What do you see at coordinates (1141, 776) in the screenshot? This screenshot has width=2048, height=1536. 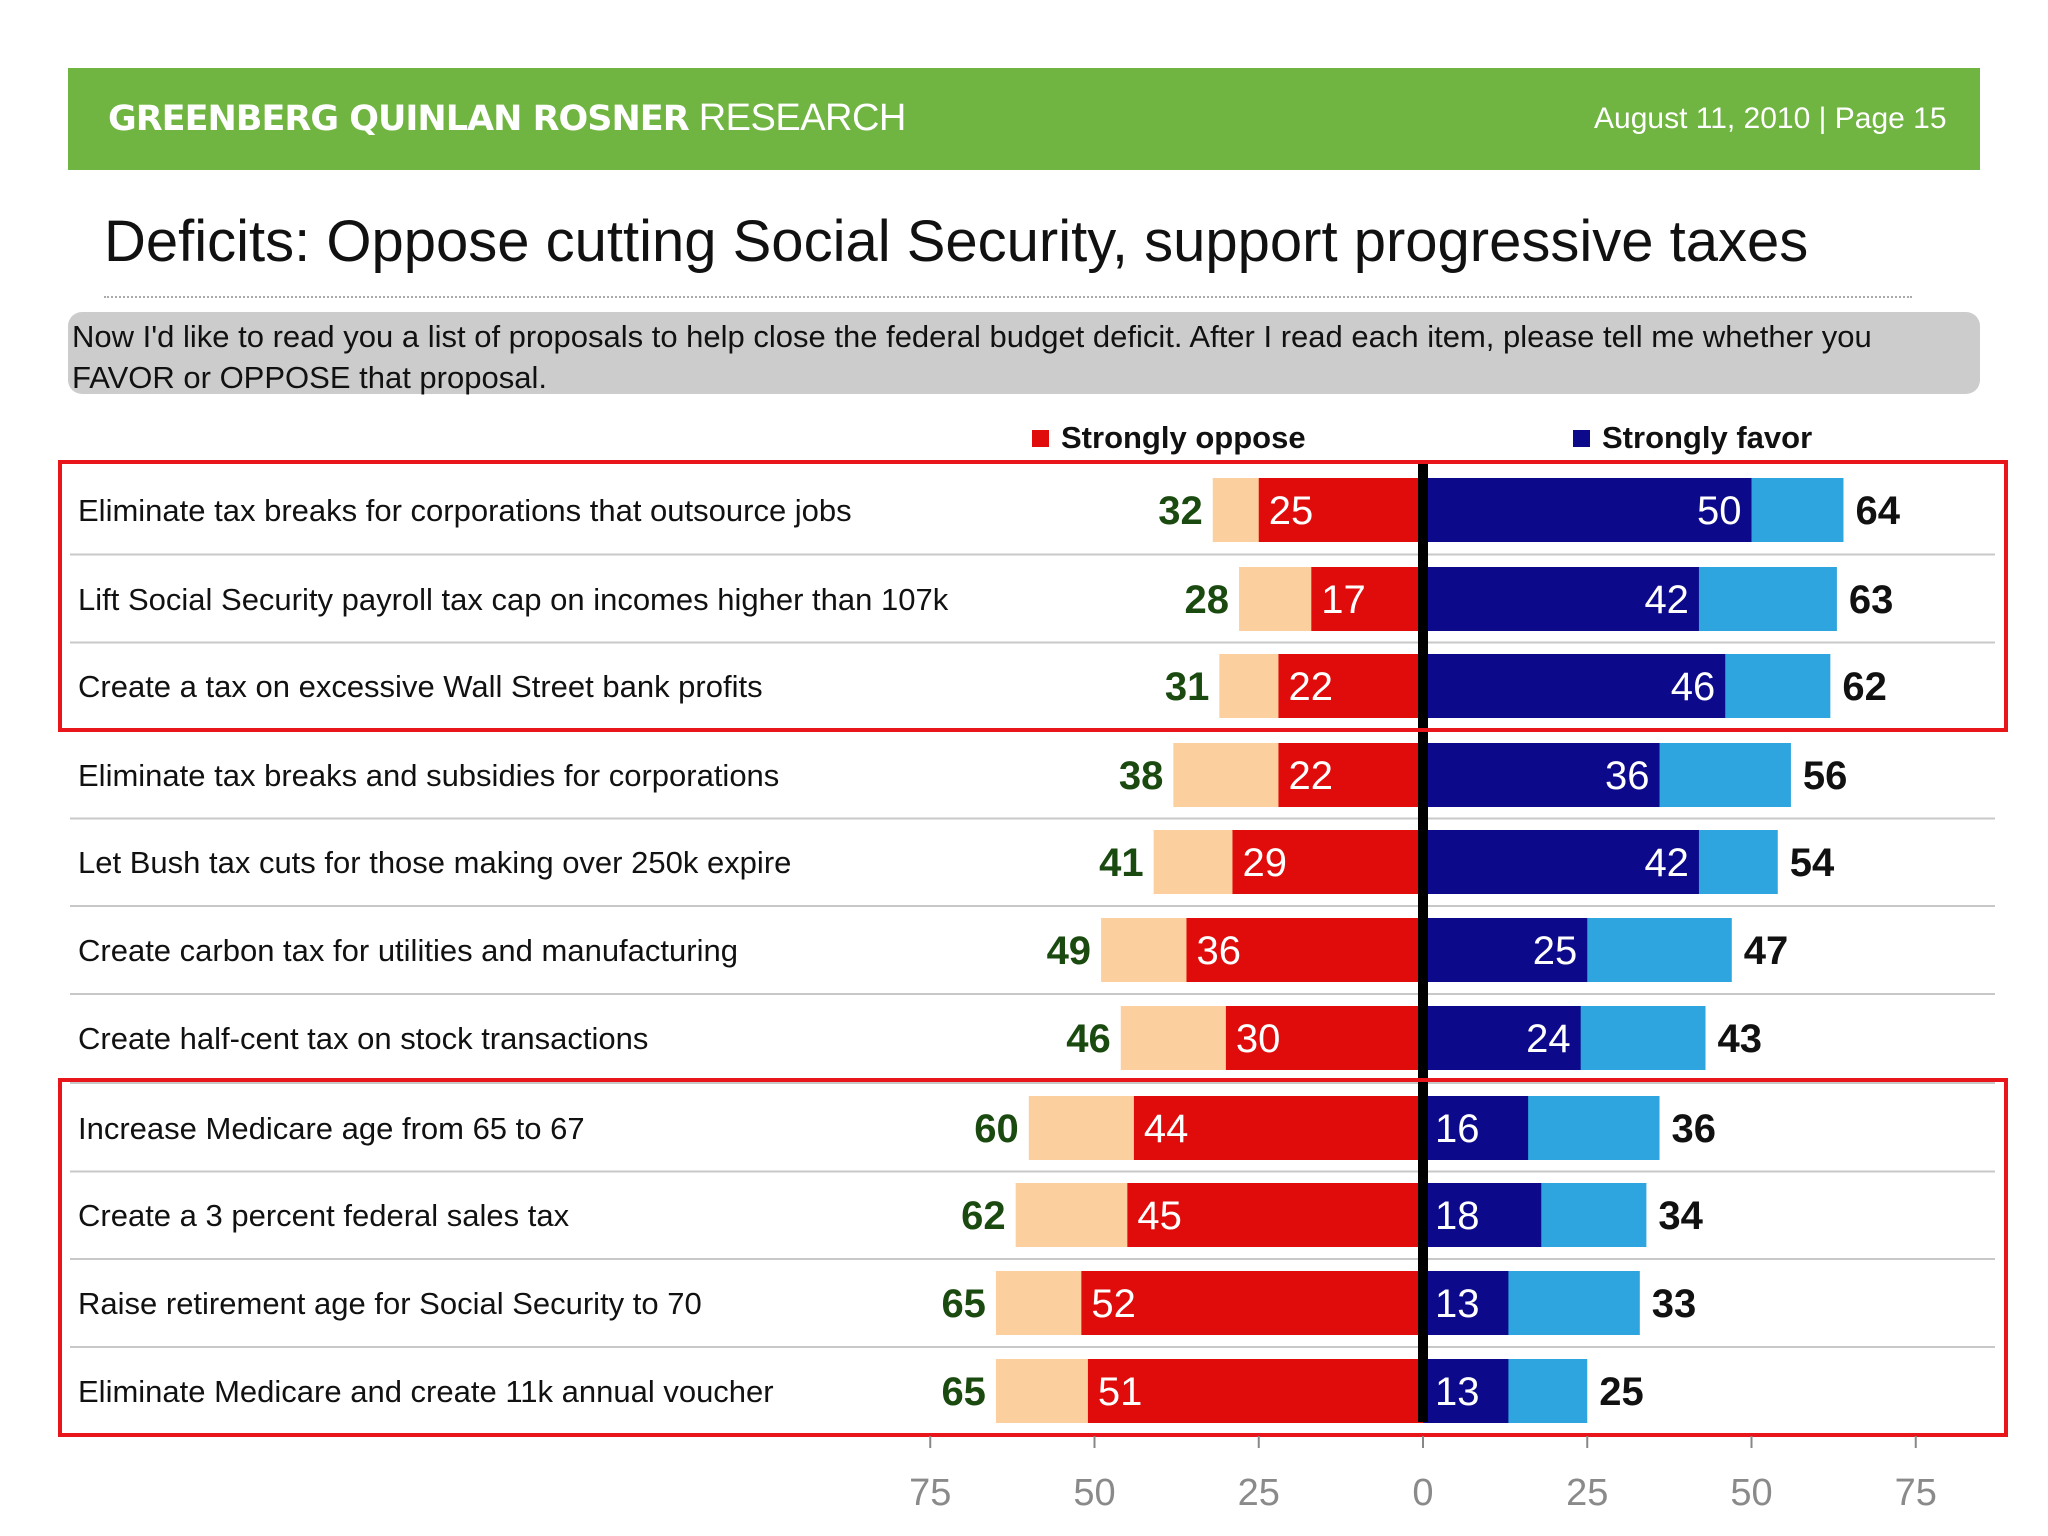 I see `total-oppose-value: 38` at bounding box center [1141, 776].